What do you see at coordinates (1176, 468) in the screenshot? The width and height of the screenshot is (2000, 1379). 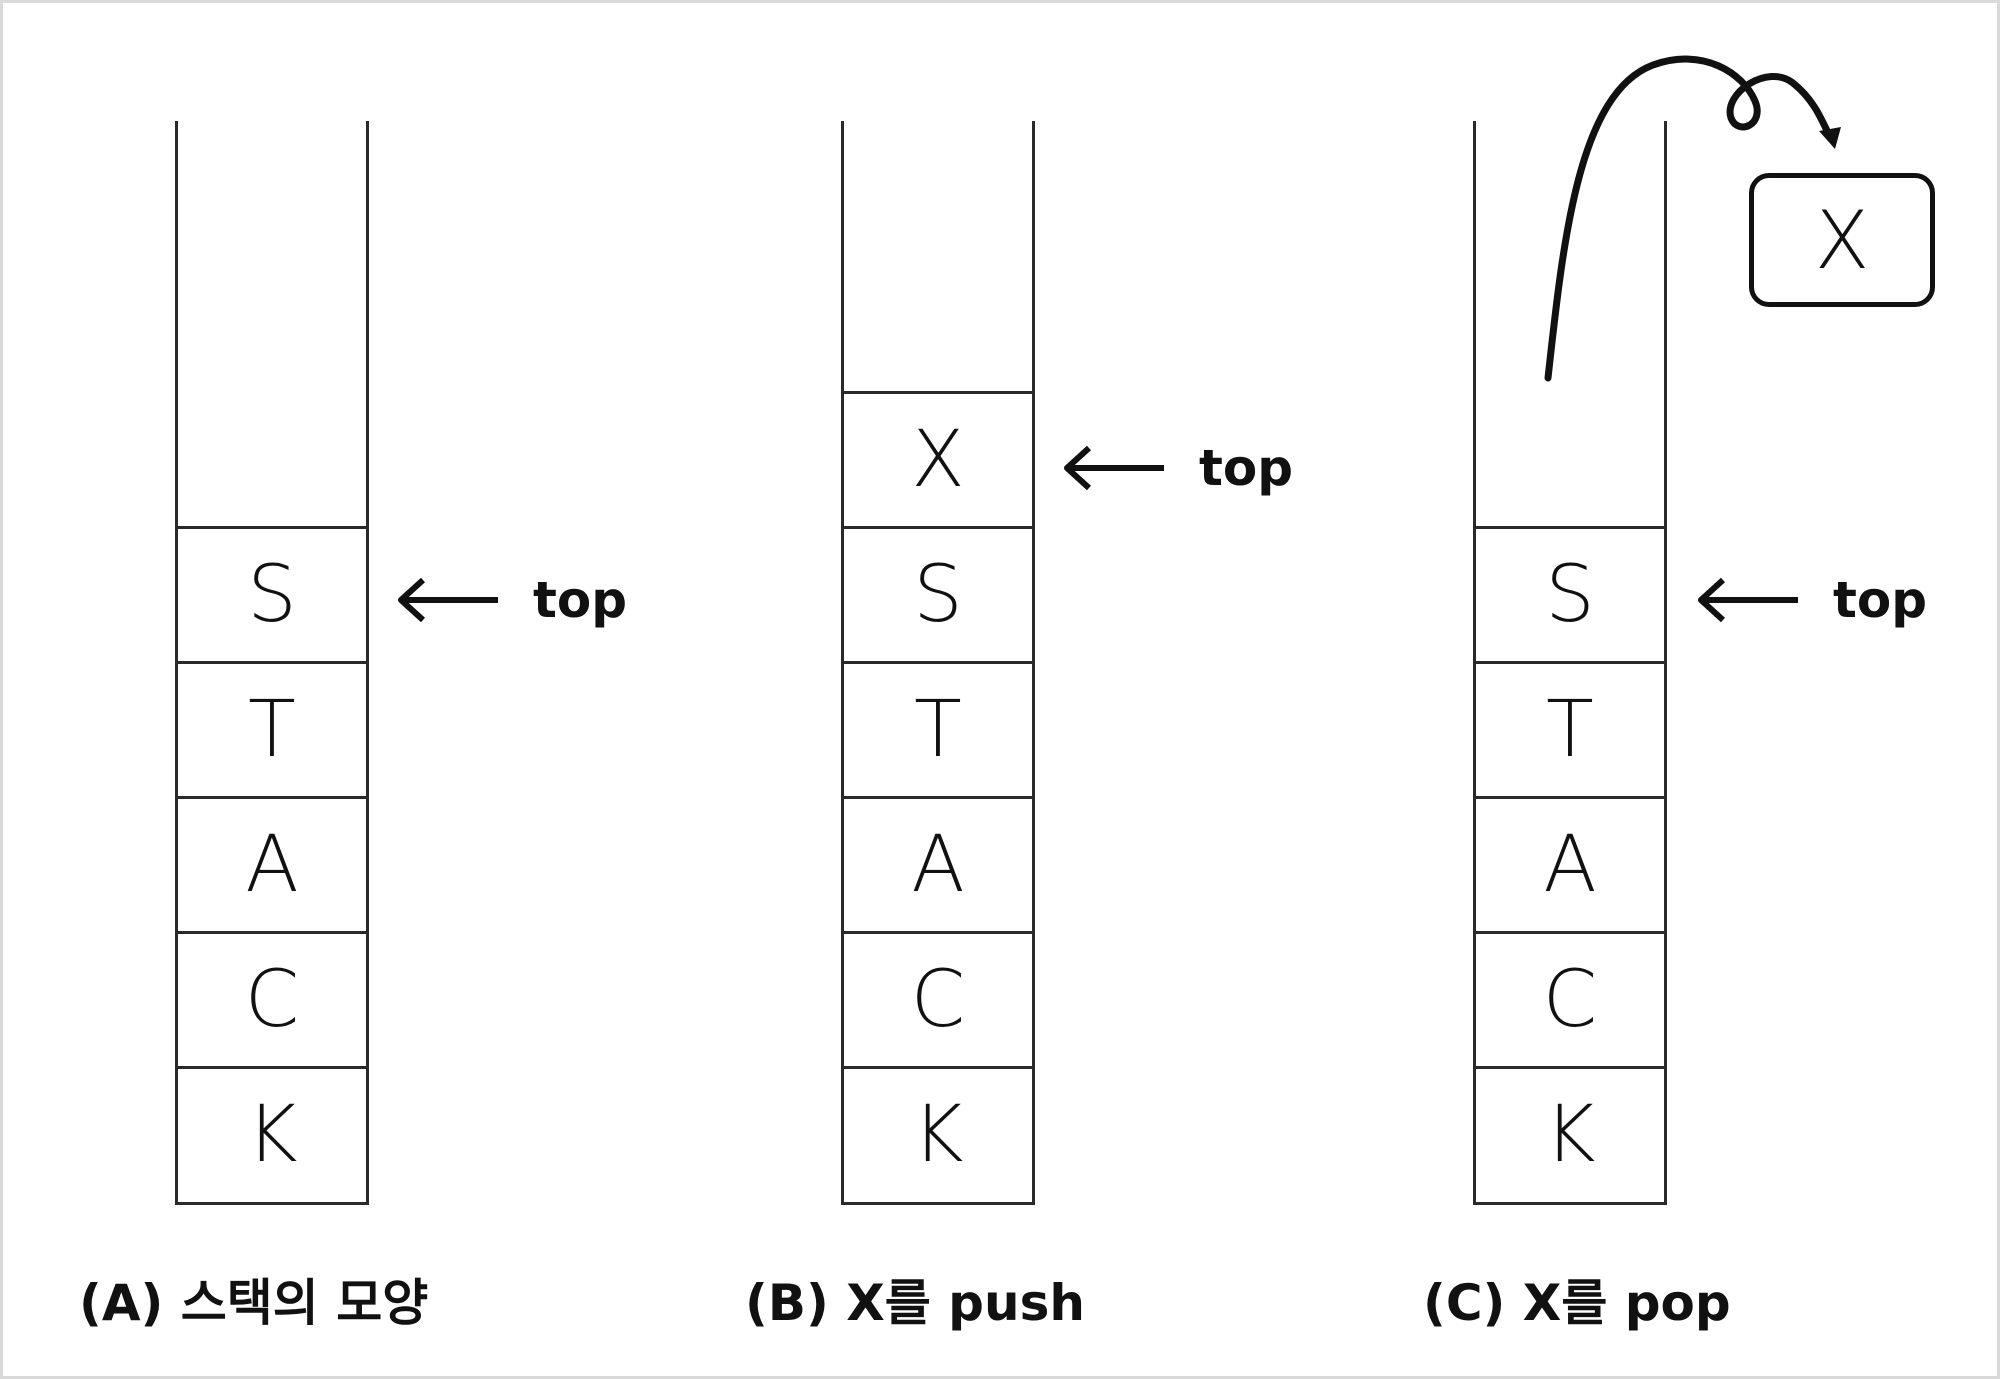 I see `top-pointer-b: top` at bounding box center [1176, 468].